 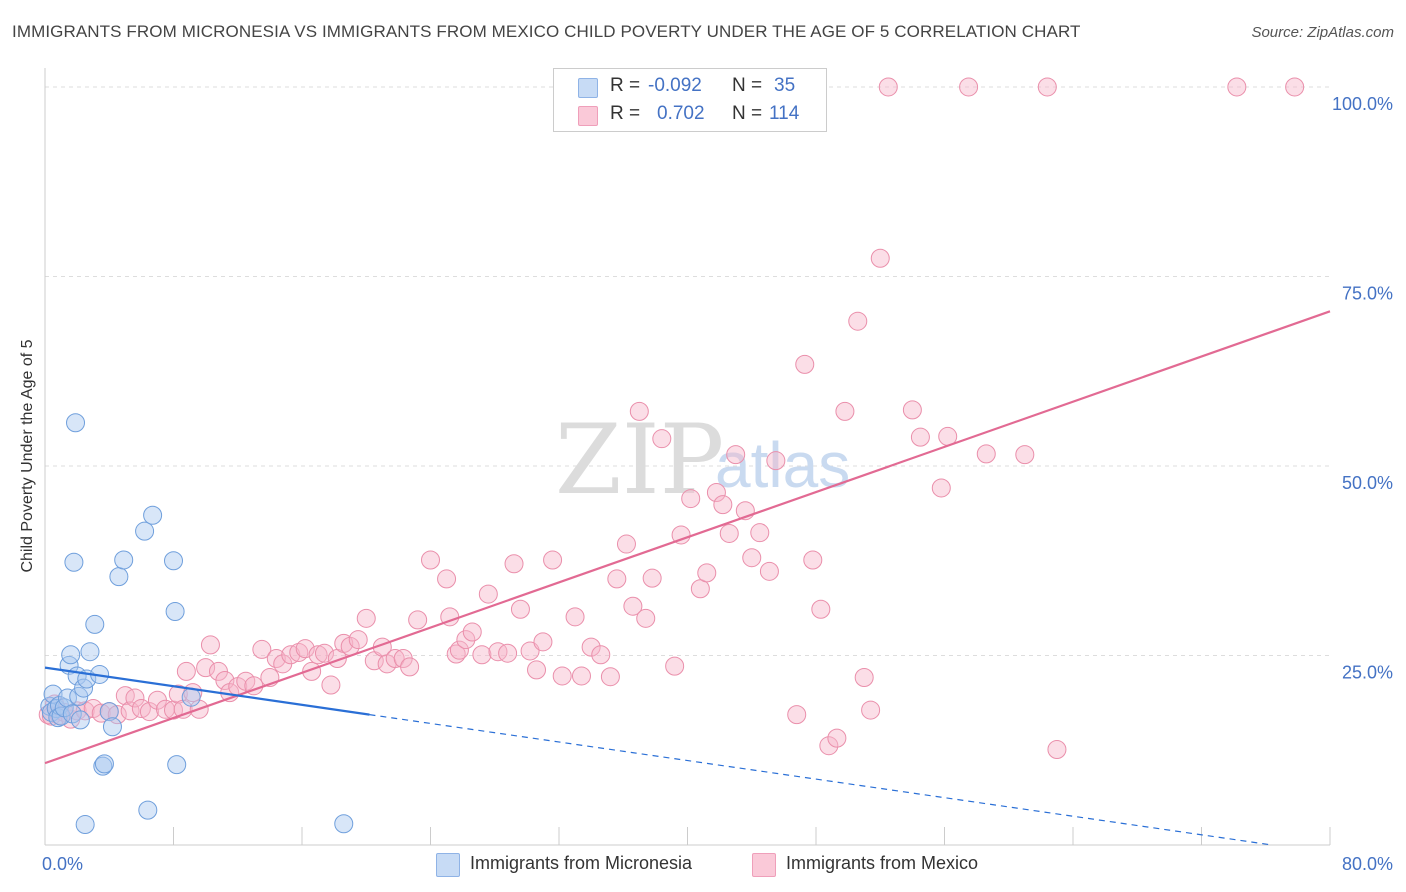 What do you see at coordinates (1367, 483) in the screenshot?
I see `y-tick-label: 50.0%` at bounding box center [1367, 483].